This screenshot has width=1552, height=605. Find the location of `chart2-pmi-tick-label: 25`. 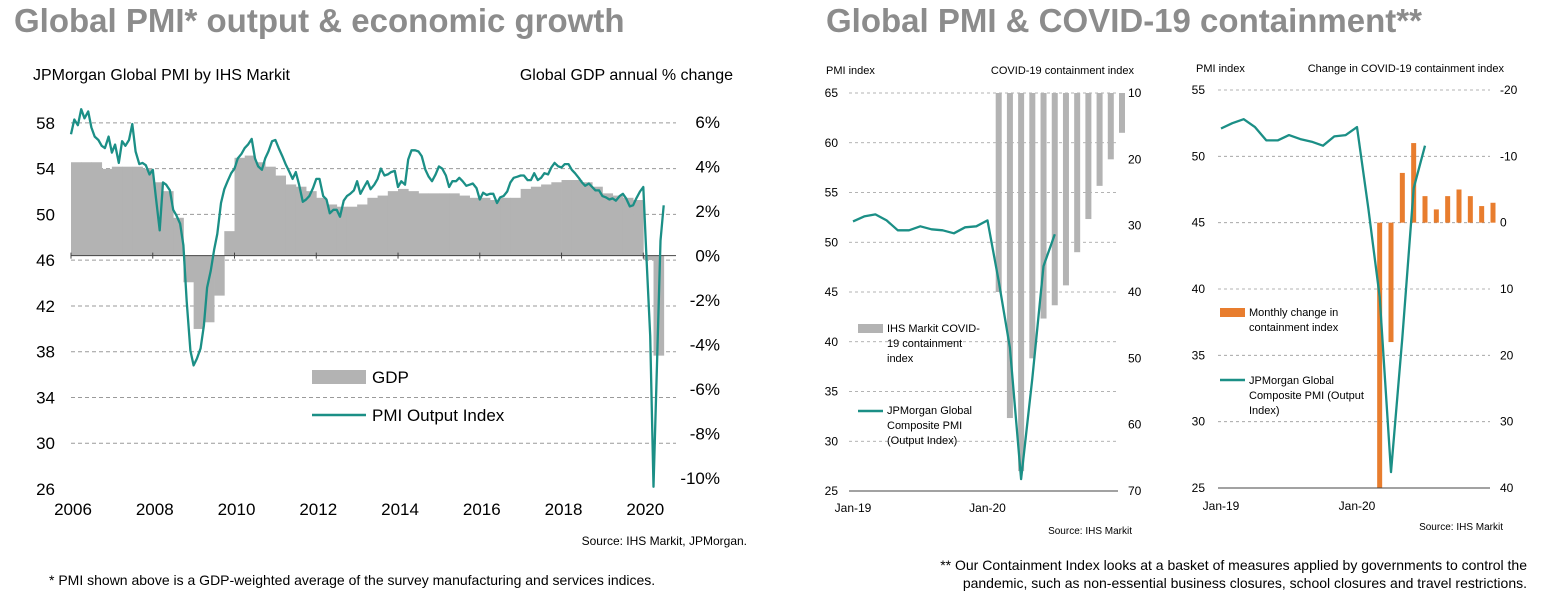

chart2-pmi-tick-label: 25 is located at coordinates (832, 491).